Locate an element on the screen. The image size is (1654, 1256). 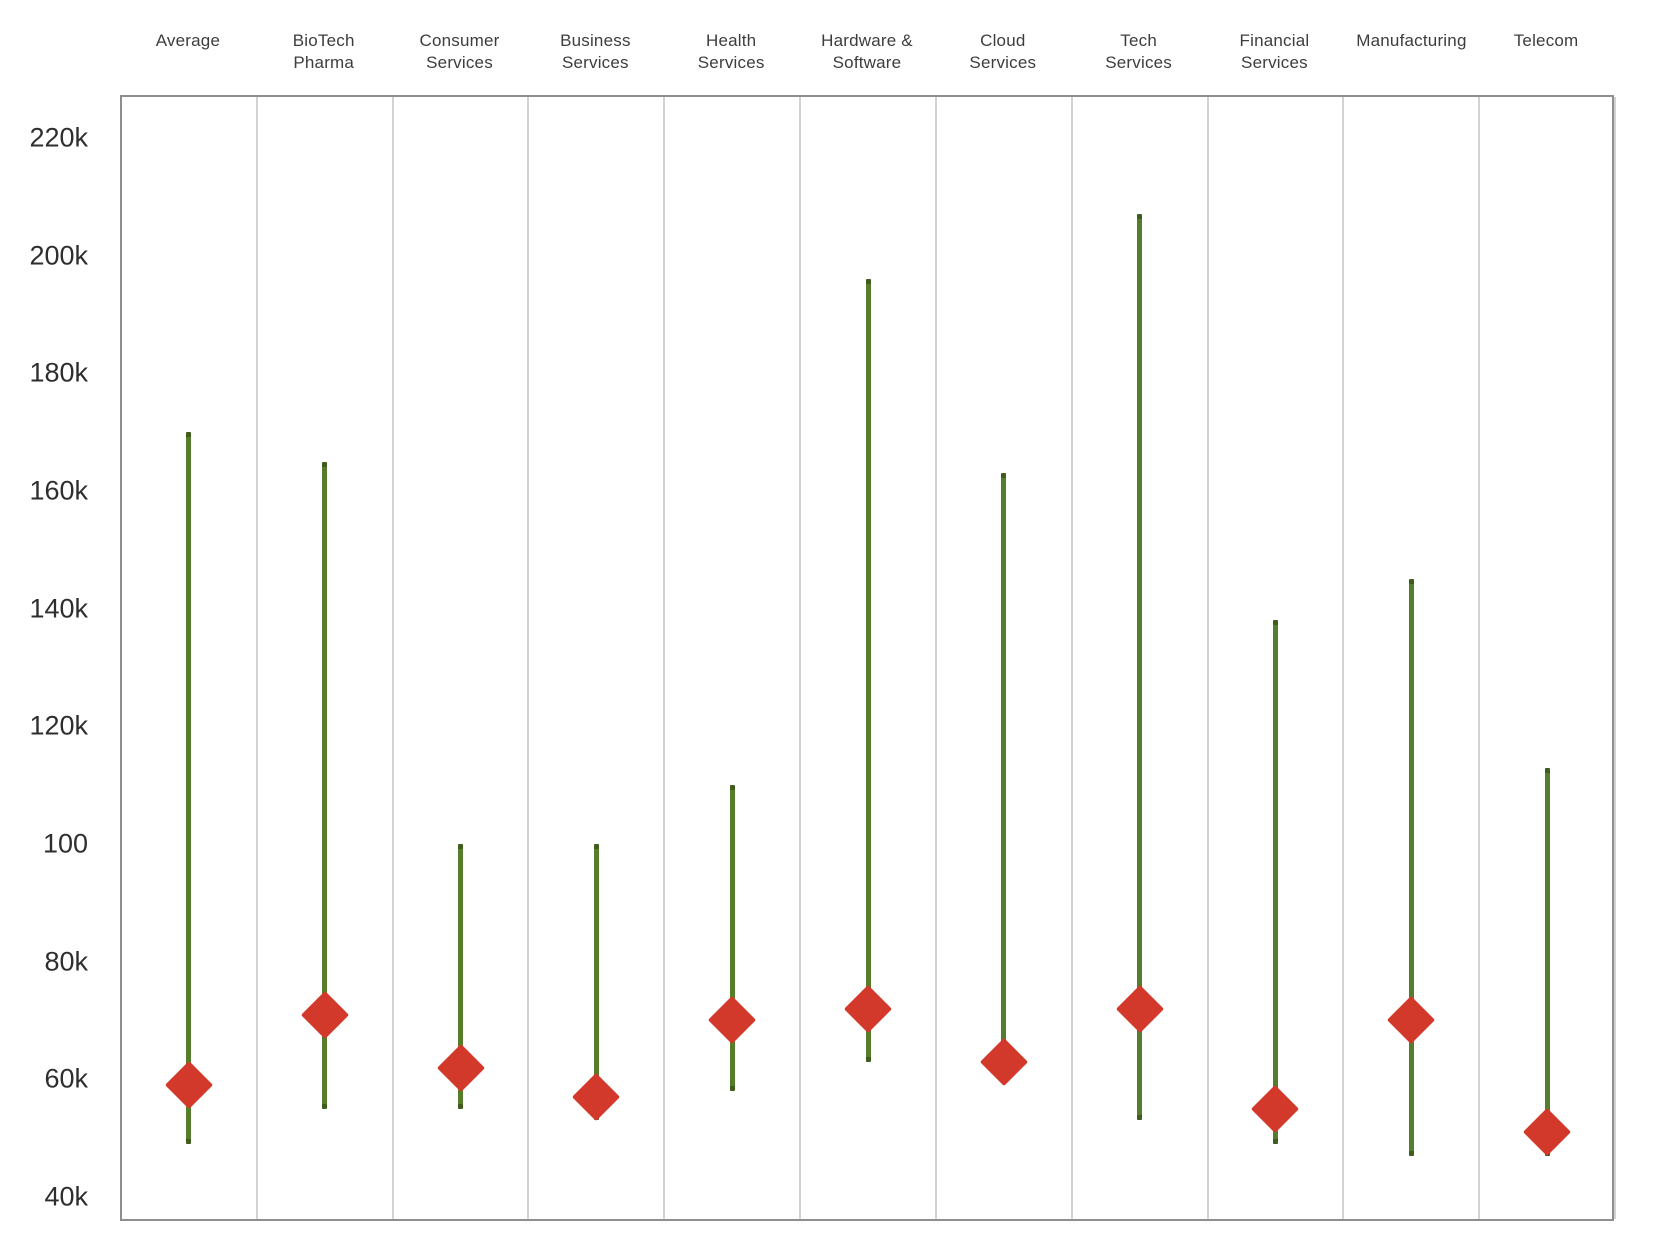
y-tick-label: 160k is located at coordinates (58, 490).